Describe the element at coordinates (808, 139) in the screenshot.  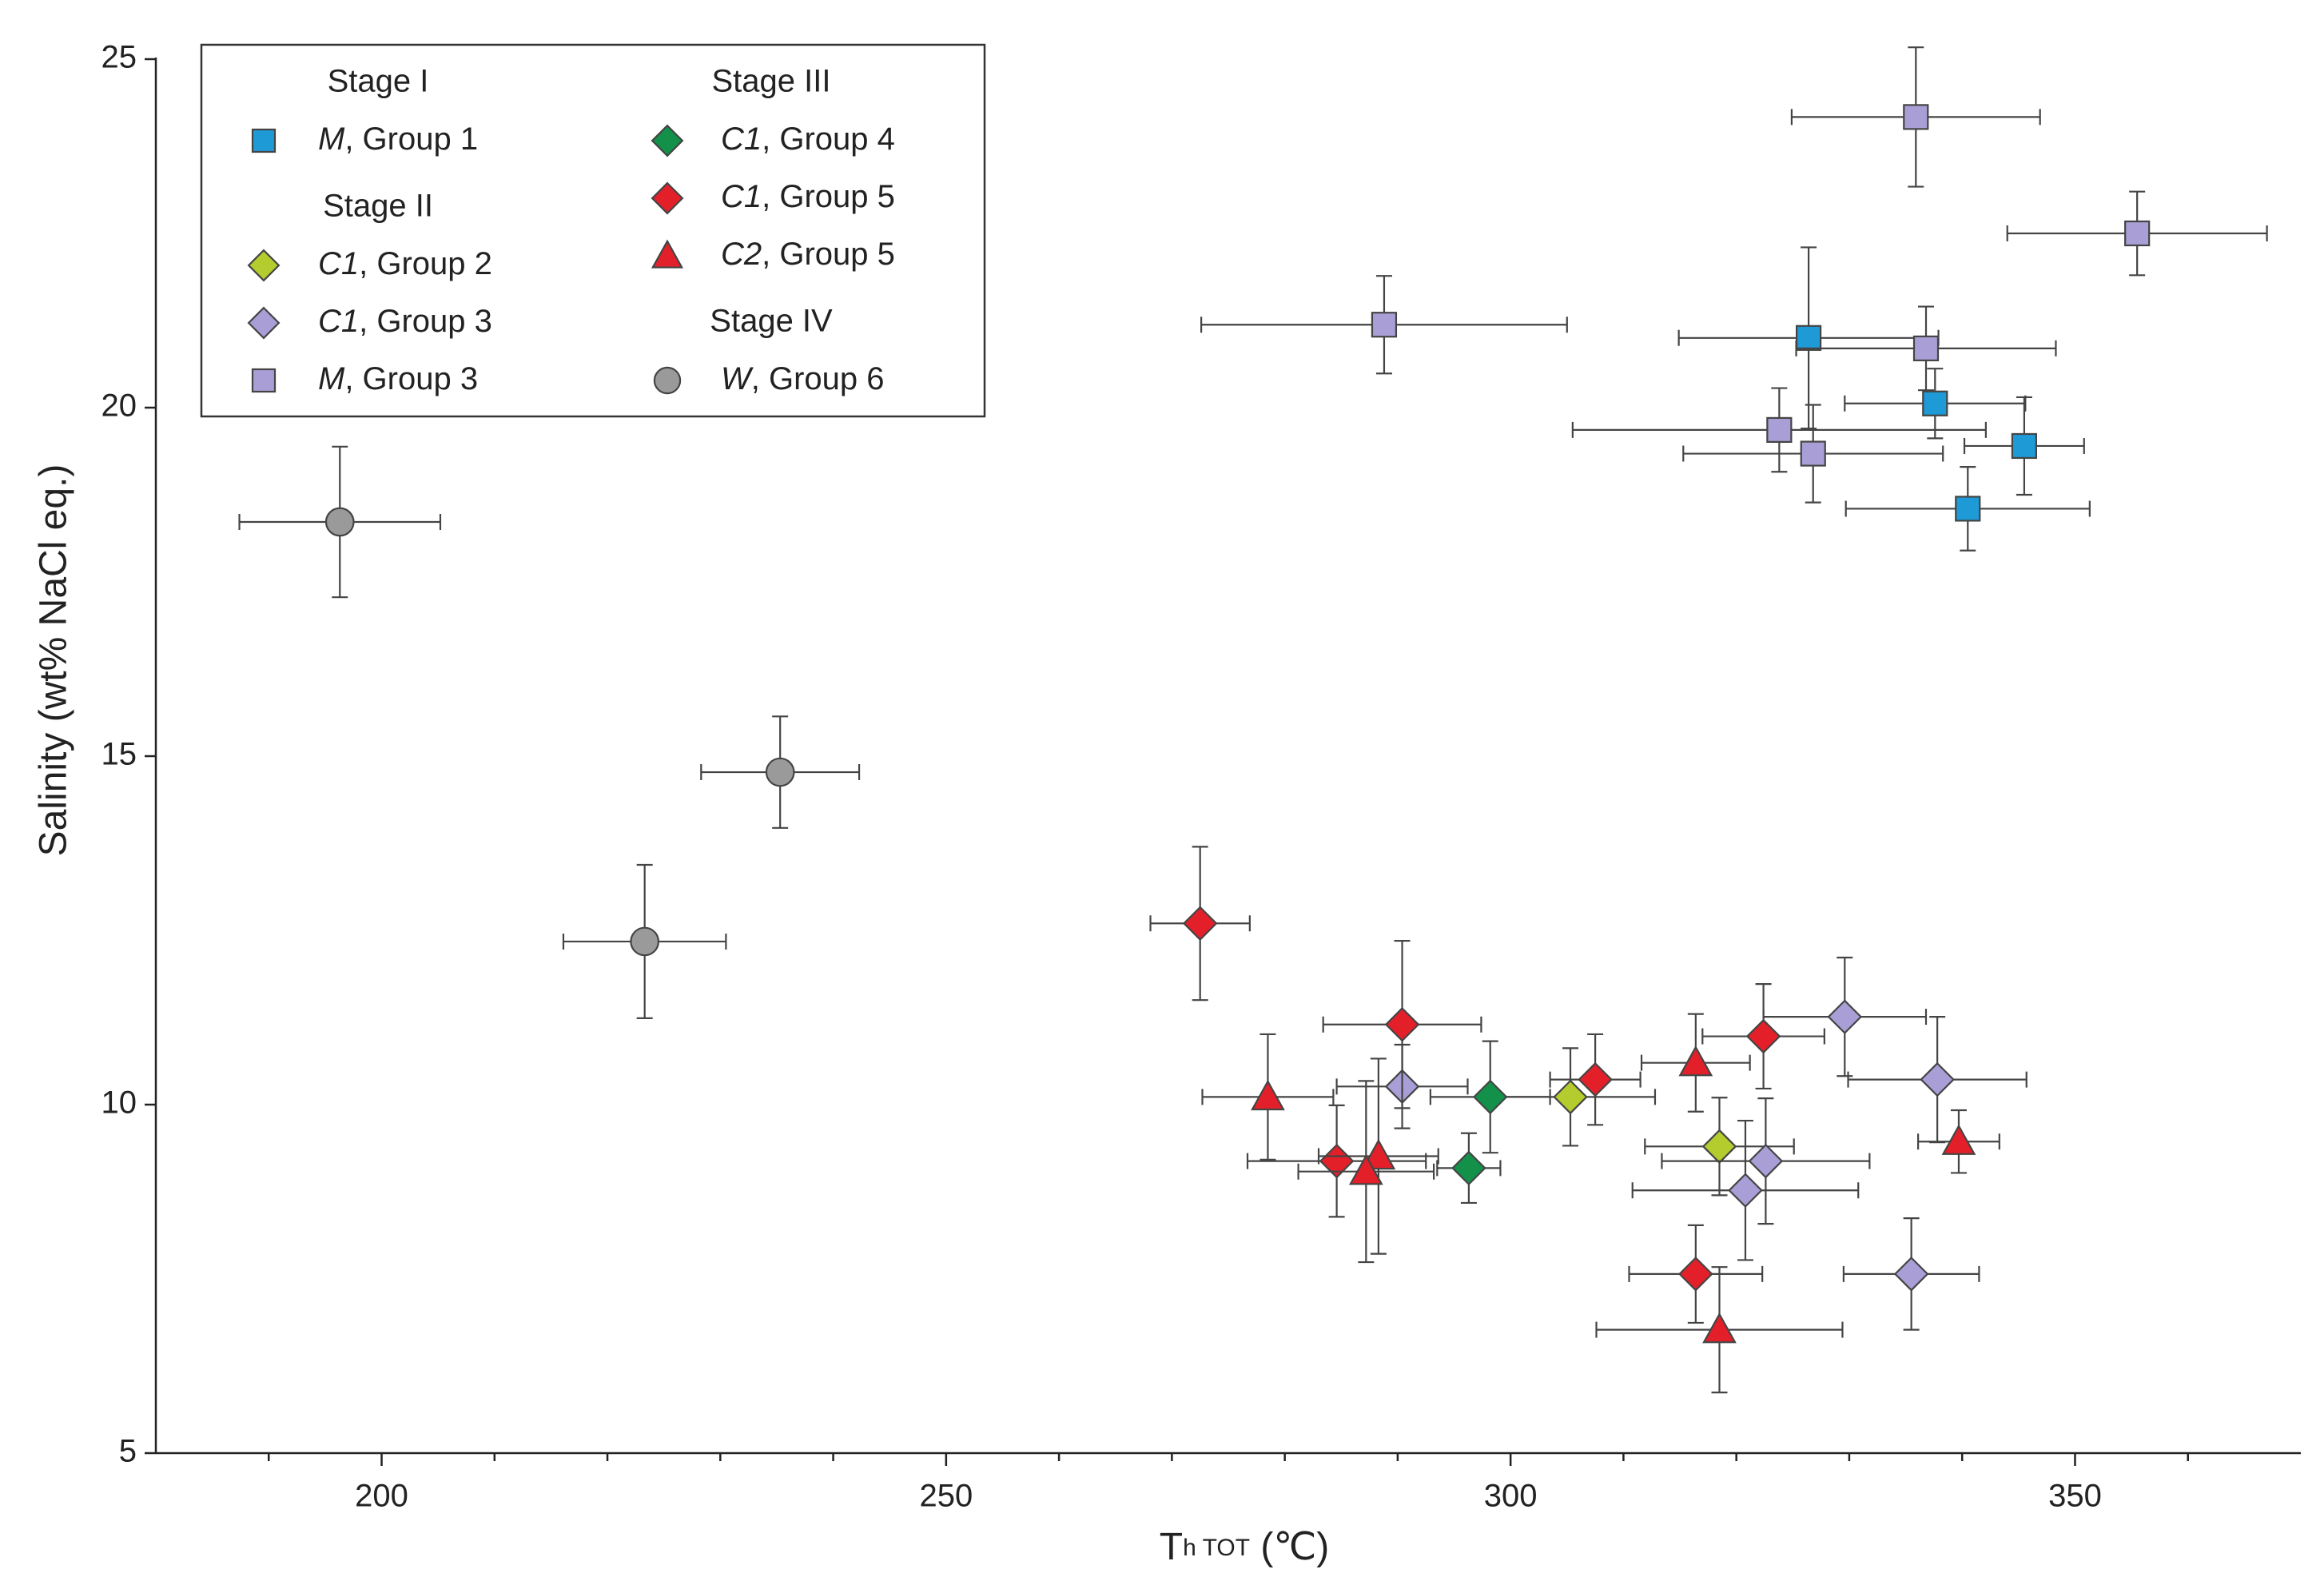
I see `legend-label: C1, Group 4` at that location.